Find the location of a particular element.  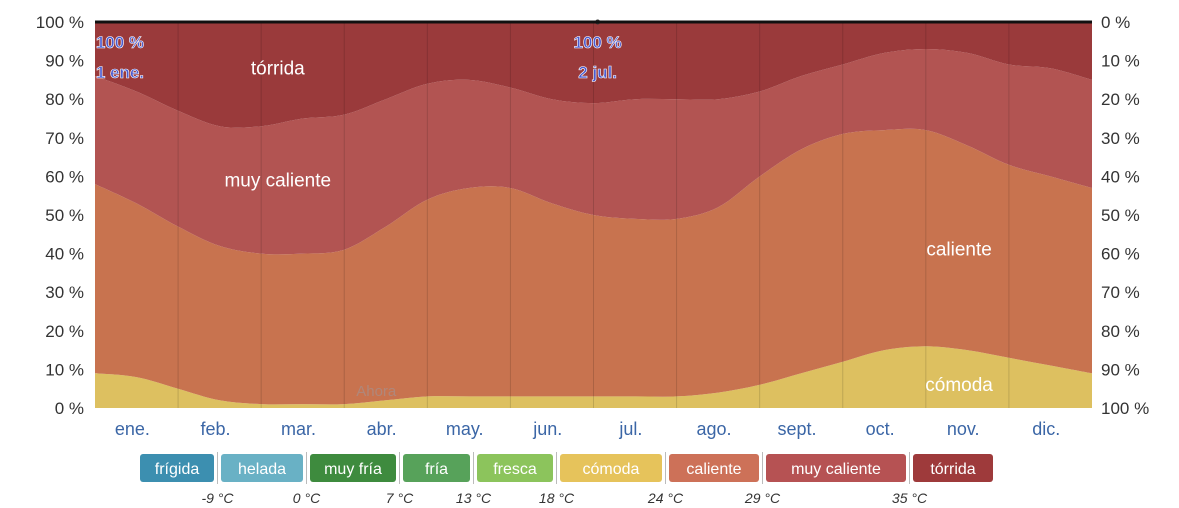

legend-swatch-comoda is located at coordinates (611, 468).